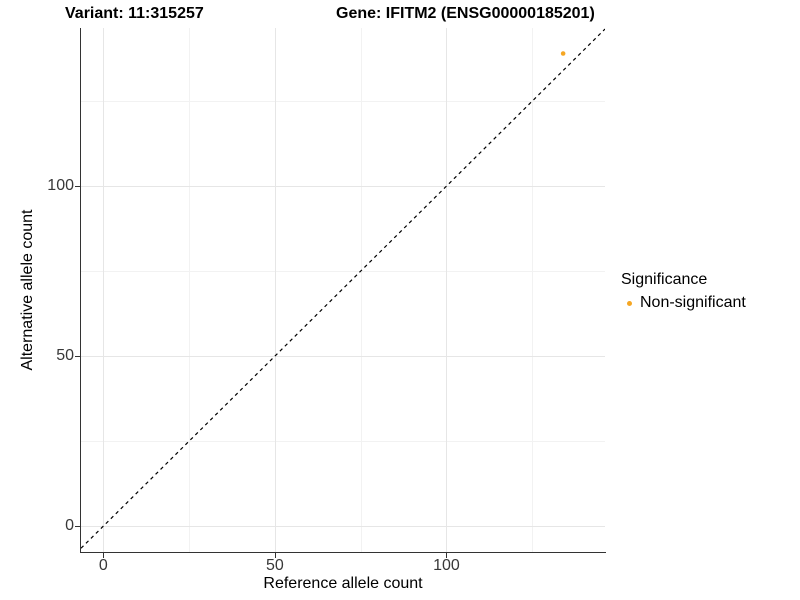 The width and height of the screenshot is (800, 600). Describe the element at coordinates (693, 302) in the screenshot. I see `legend-item-label: Non-significant` at that location.